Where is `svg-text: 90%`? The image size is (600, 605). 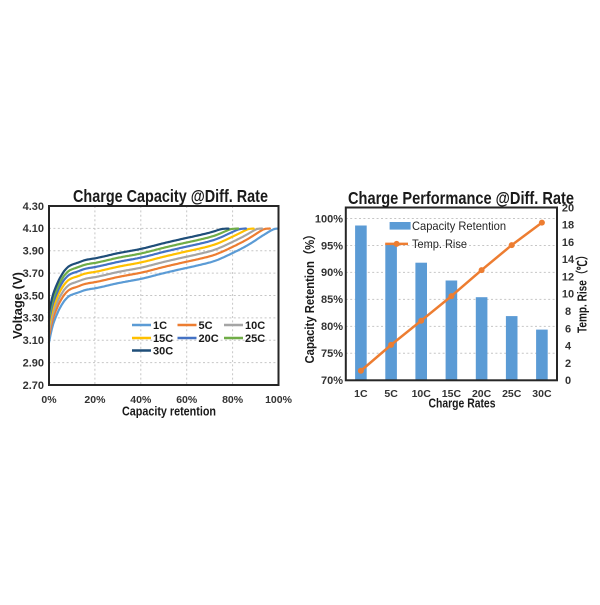 svg-text: 90% is located at coordinates (332, 273).